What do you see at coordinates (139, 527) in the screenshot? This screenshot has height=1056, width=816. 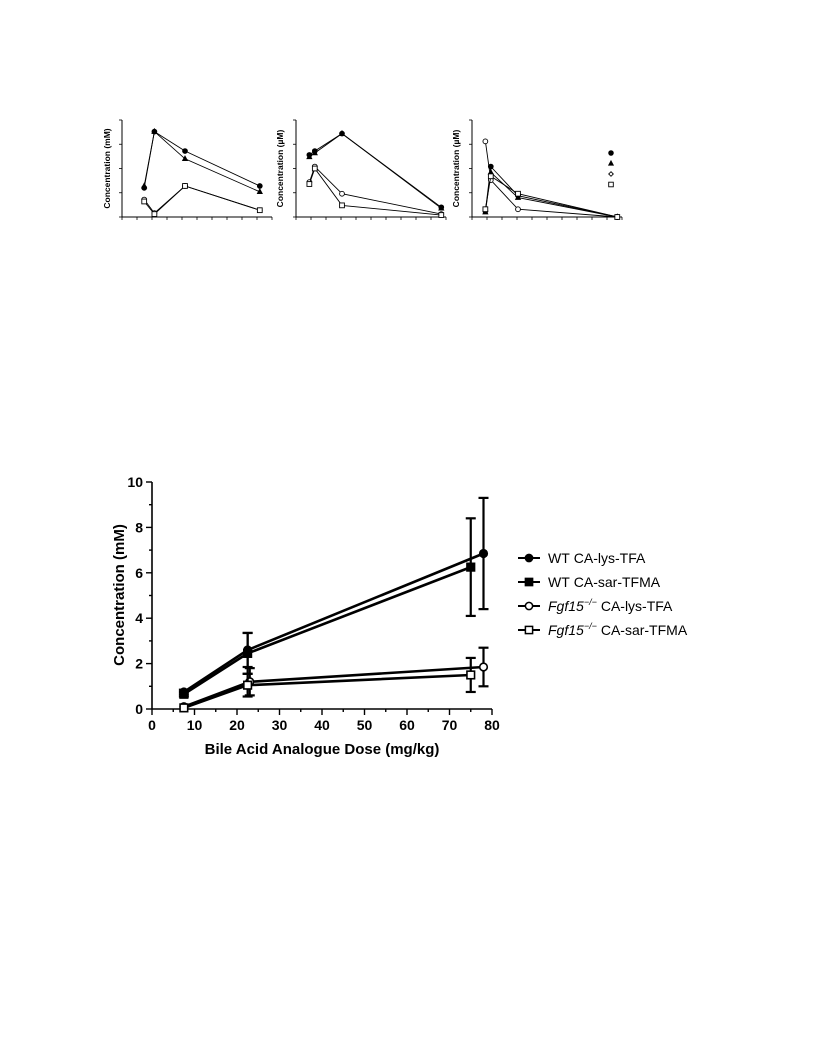 I see `y-tick-label: 8` at bounding box center [139, 527].